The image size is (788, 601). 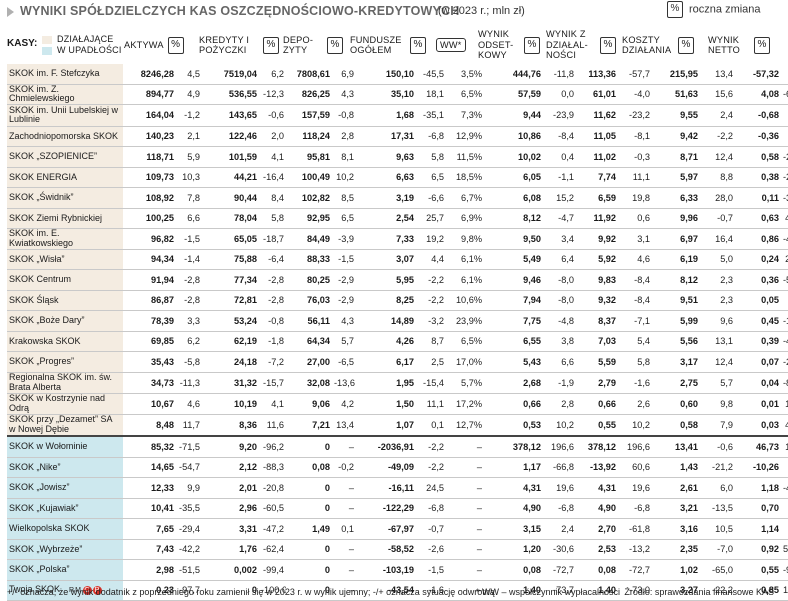 I want to click on cell-ww: 6,7%, so click(x=469, y=198).